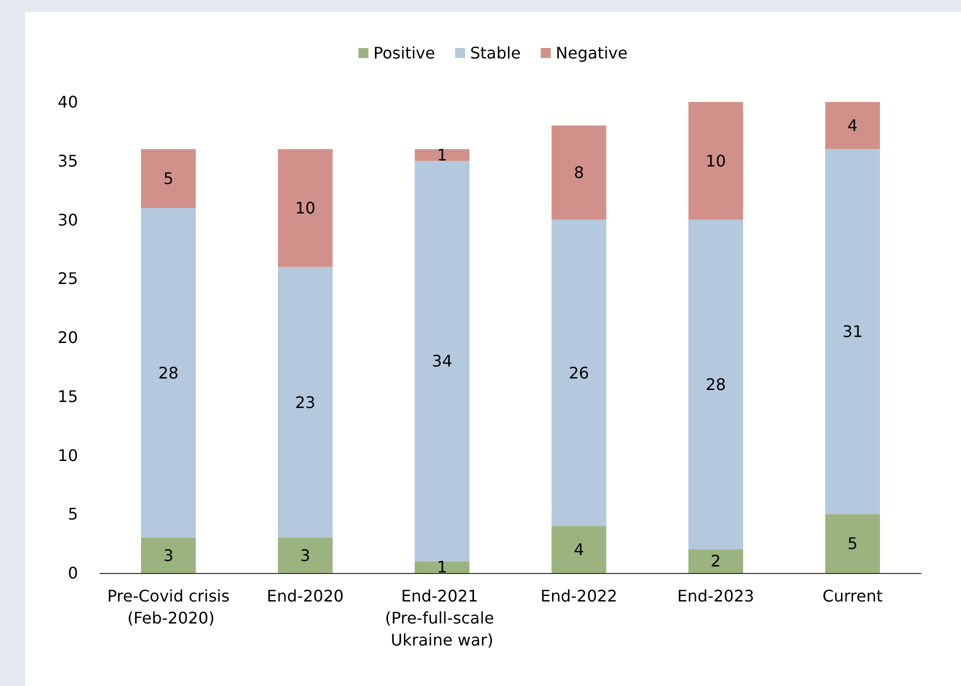 The image size is (961, 686). I want to click on y-tick-label: 25, so click(68, 278).